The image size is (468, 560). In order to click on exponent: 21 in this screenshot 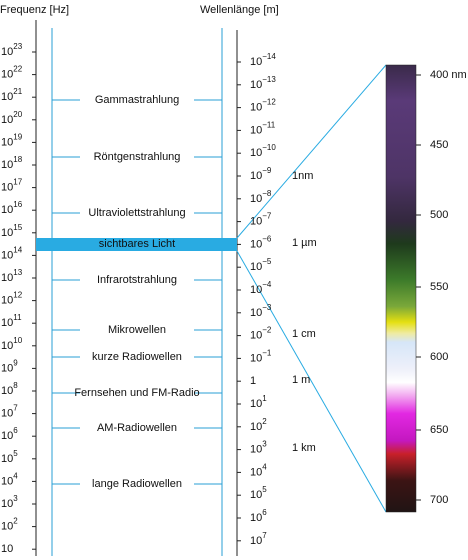, I will do `click(17, 91)`.